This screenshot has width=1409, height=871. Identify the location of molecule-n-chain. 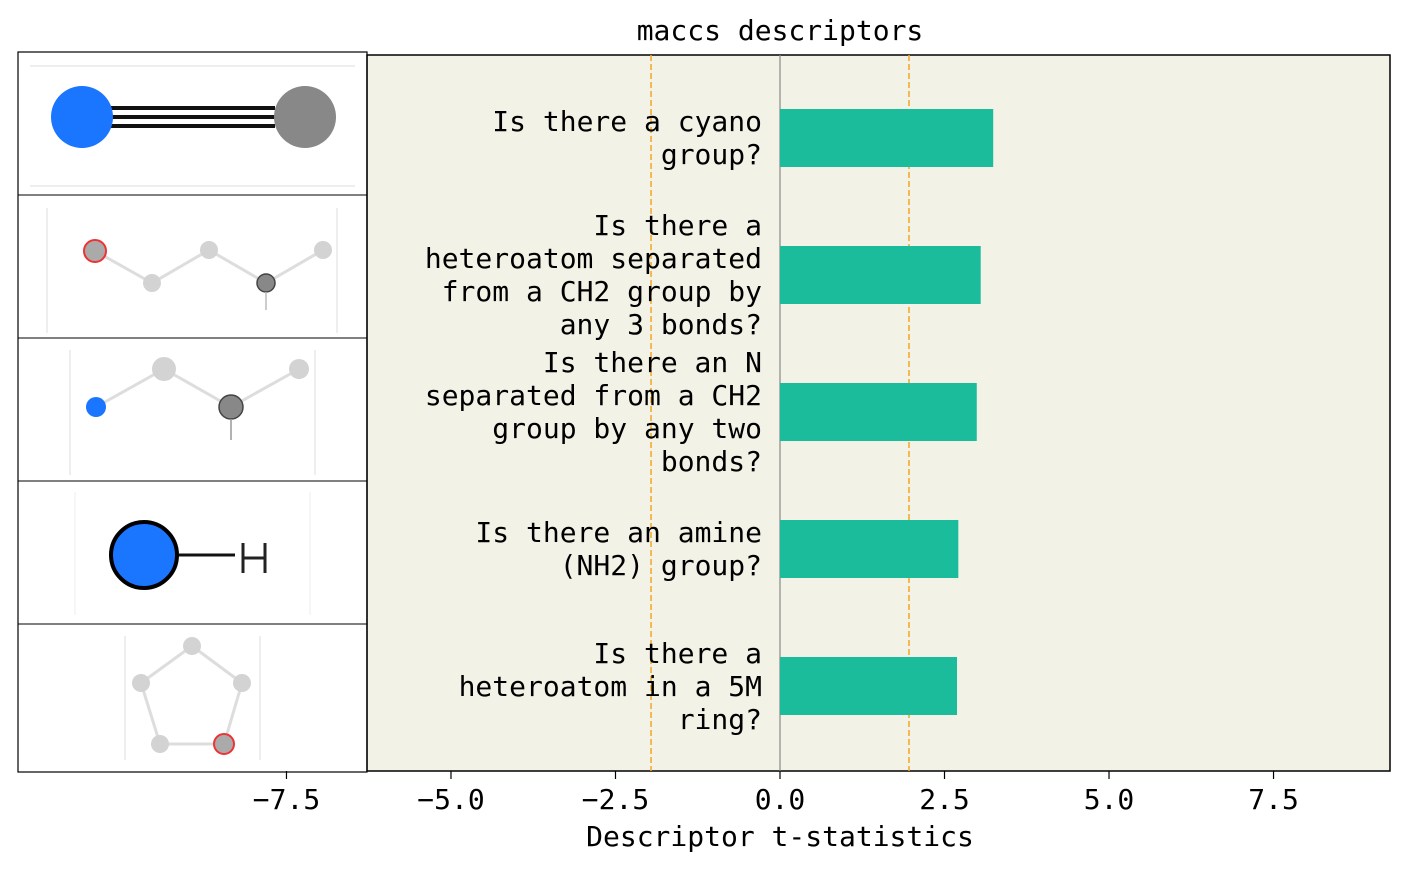
(192, 412).